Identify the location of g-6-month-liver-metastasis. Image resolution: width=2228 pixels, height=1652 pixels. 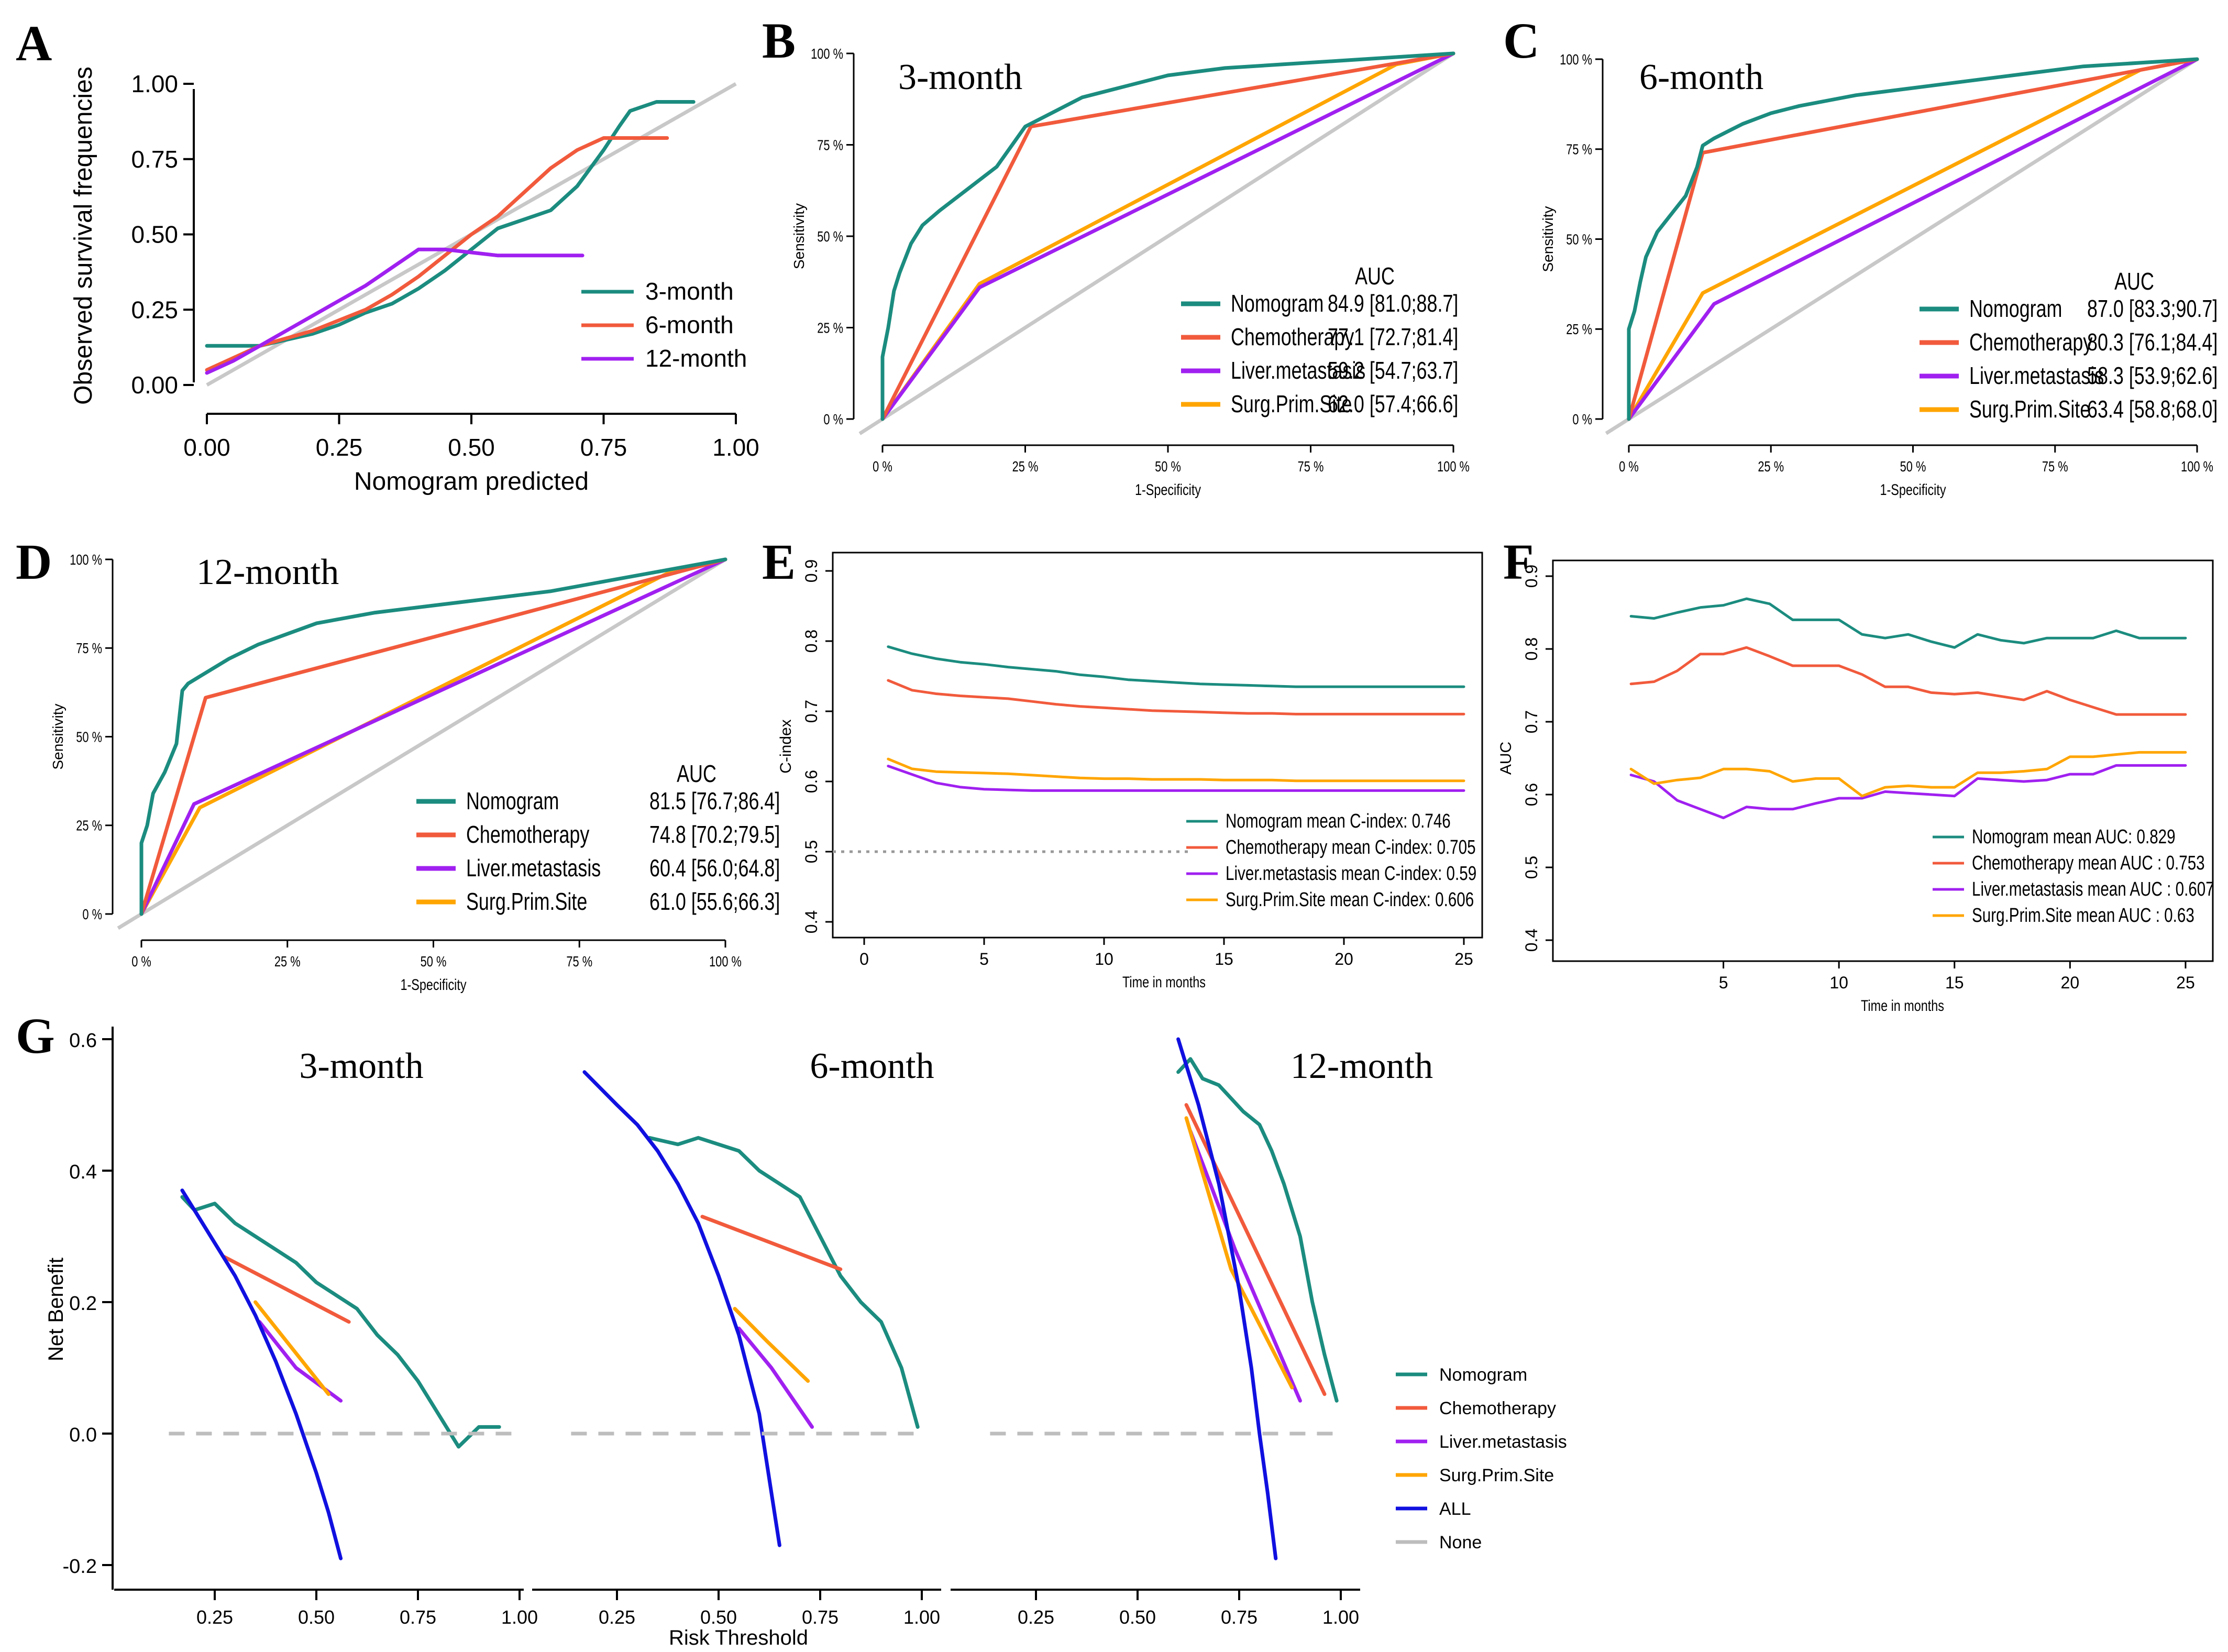
(775, 1377).